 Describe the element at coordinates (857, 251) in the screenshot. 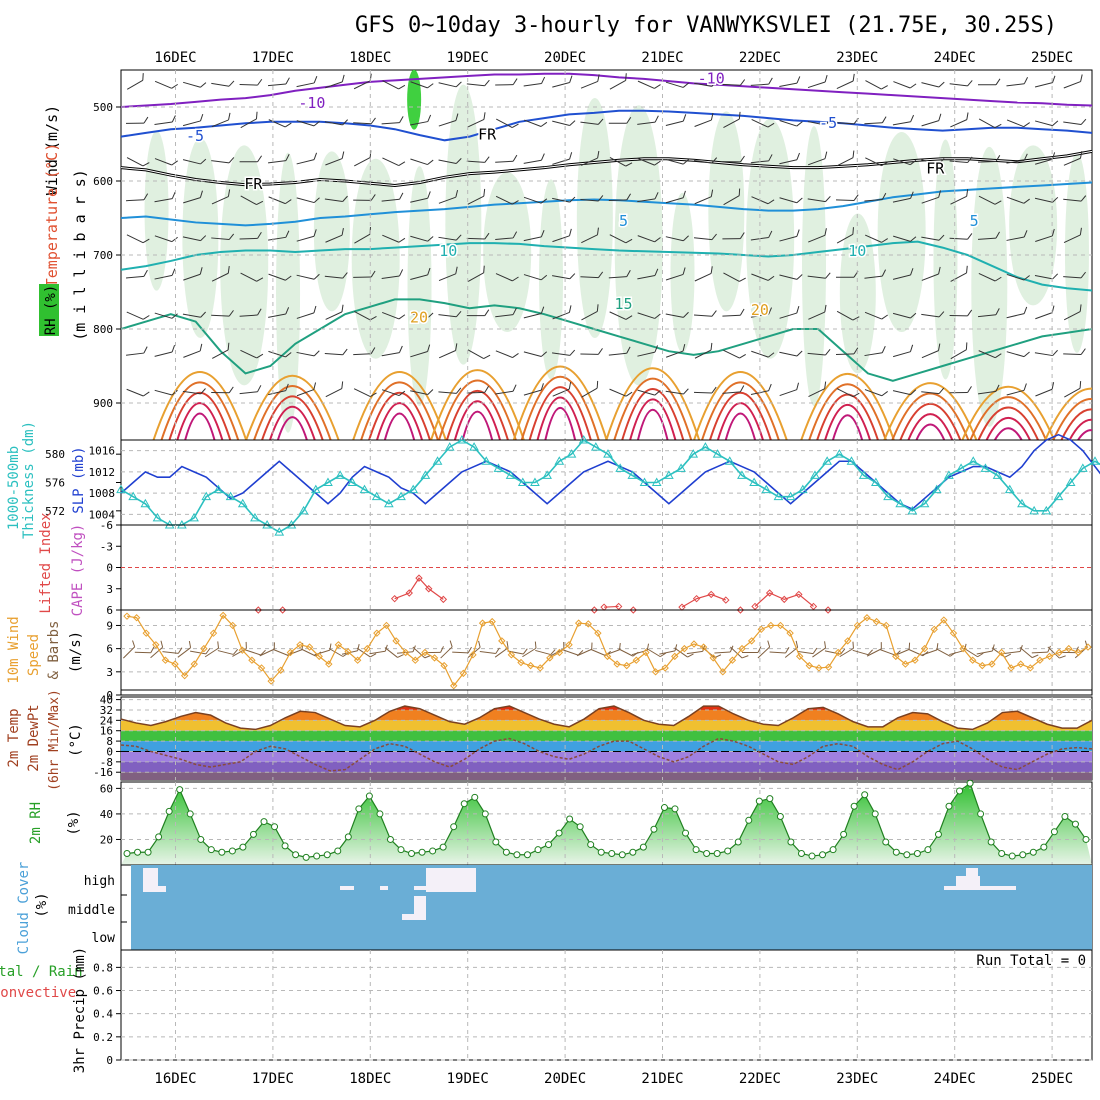

I see `contour-label: 10` at that location.